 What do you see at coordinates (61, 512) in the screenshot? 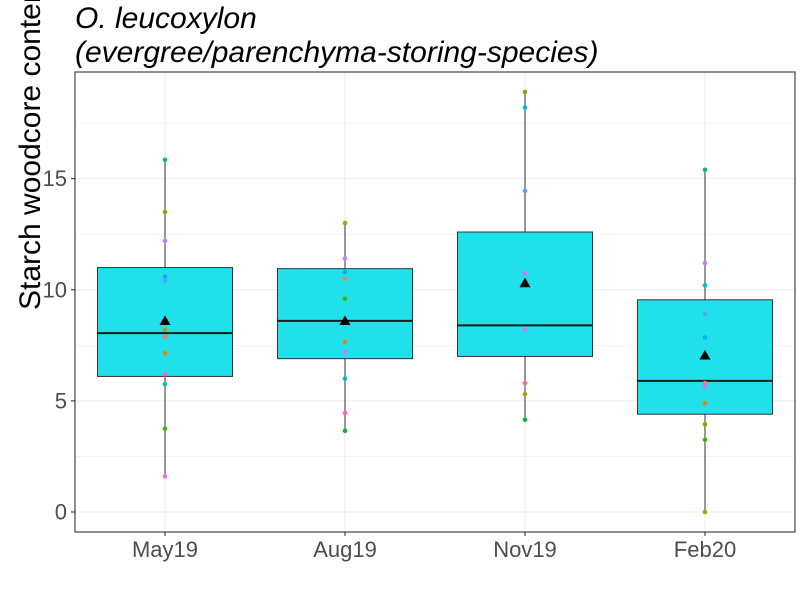
I see `y-tick-label: 0` at bounding box center [61, 512].